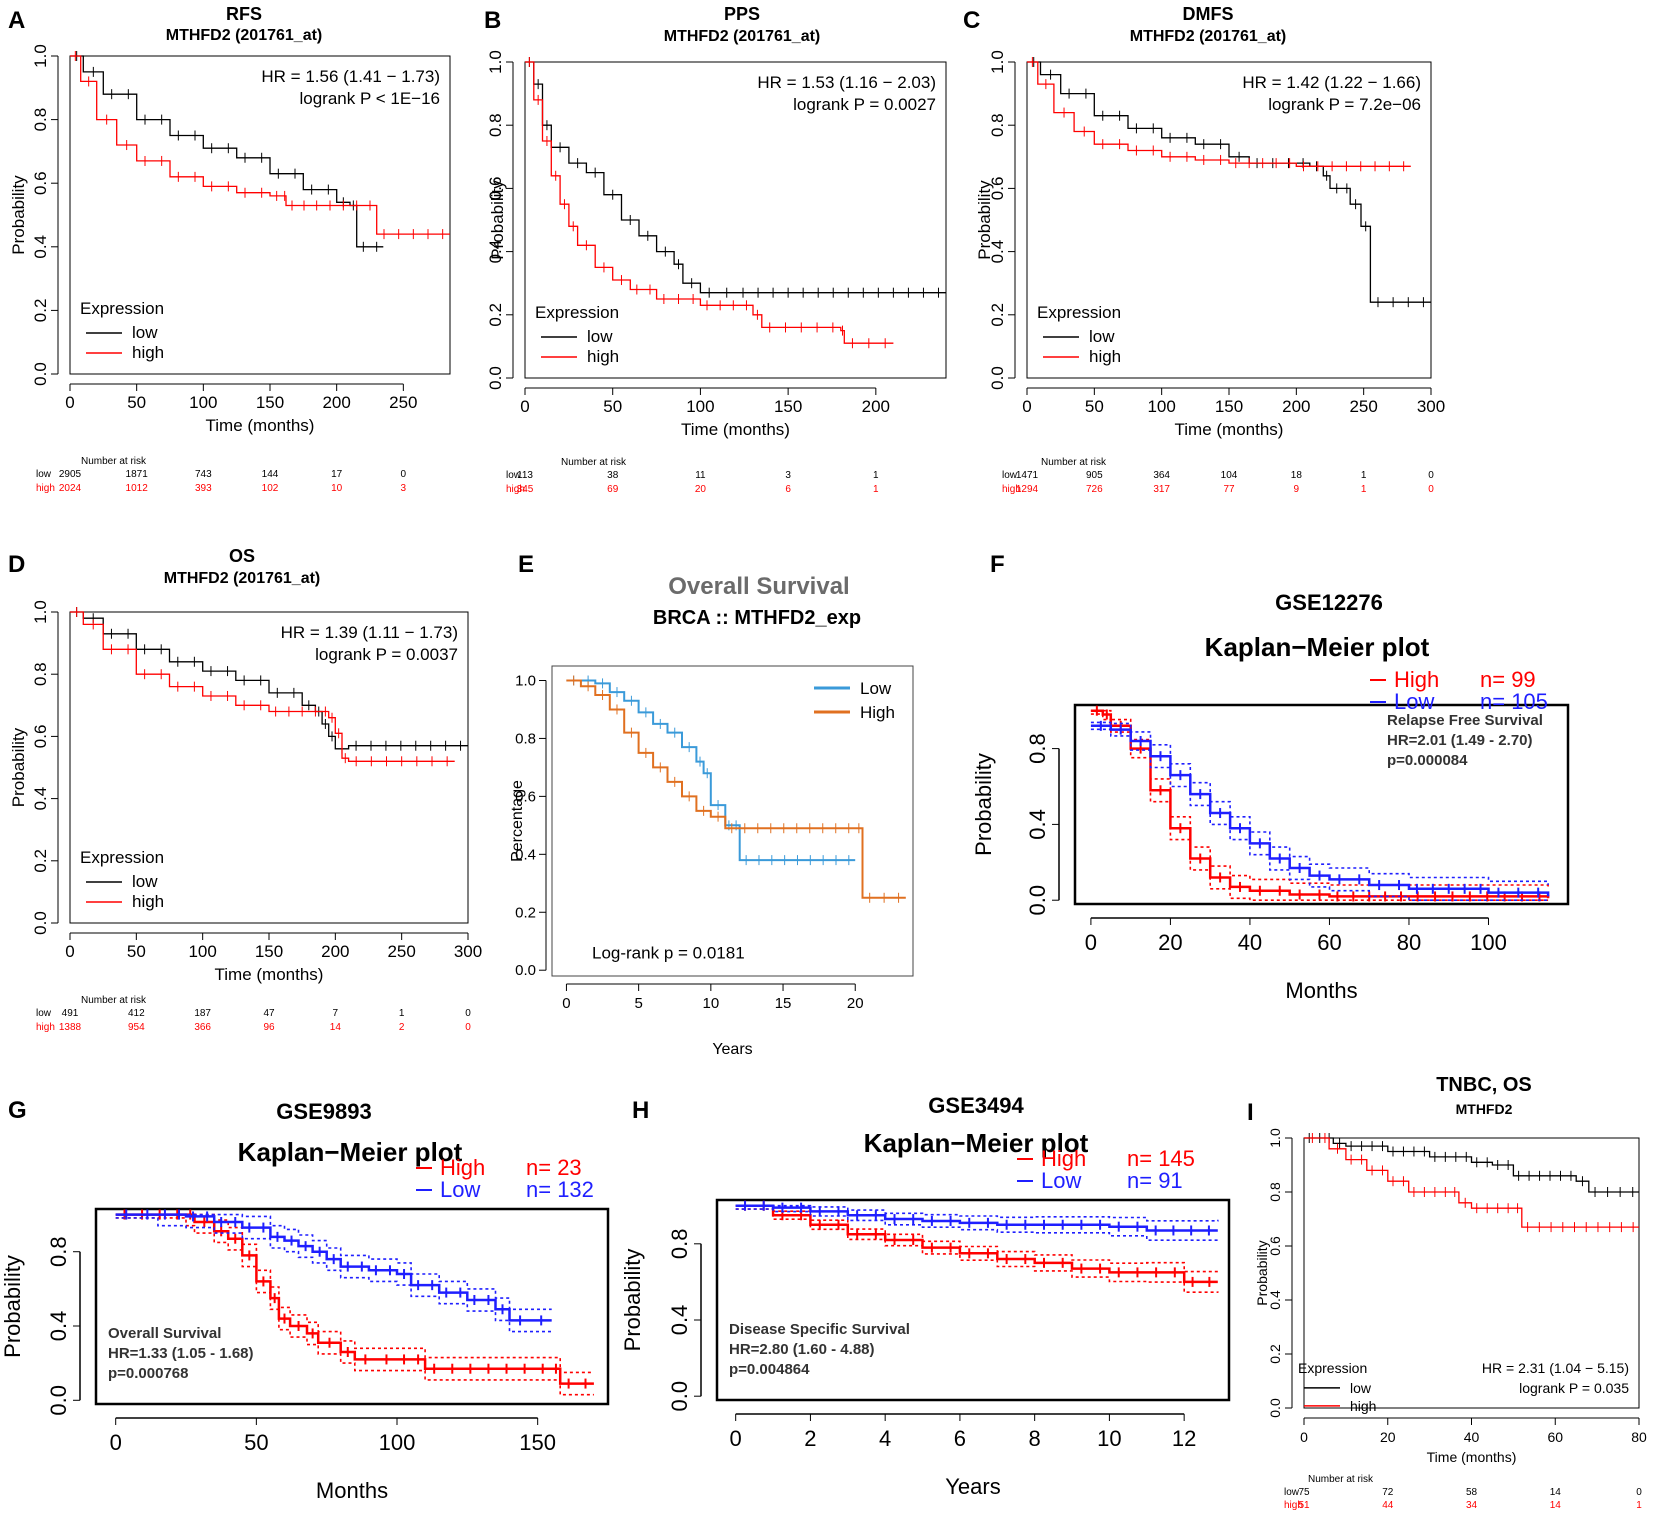  I want to click on risk-value-high: 10, so click(337, 488).